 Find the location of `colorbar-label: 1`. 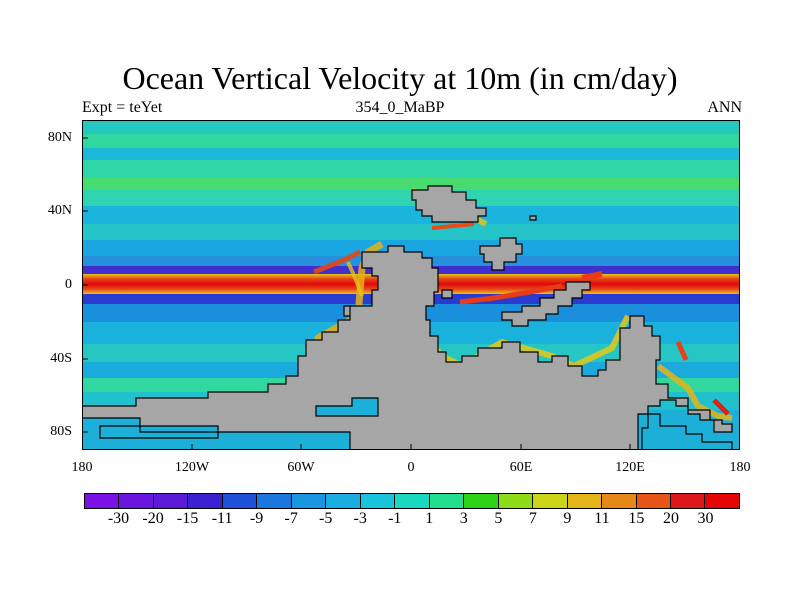

colorbar-label: 1 is located at coordinates (429, 518).